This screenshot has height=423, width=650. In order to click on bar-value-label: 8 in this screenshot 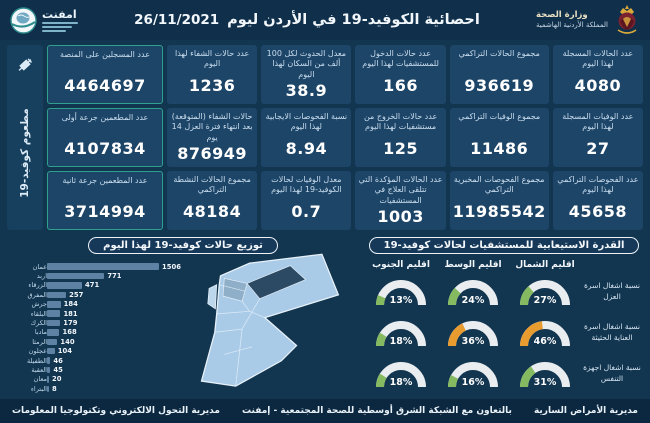, I will do `click(54, 388)`.